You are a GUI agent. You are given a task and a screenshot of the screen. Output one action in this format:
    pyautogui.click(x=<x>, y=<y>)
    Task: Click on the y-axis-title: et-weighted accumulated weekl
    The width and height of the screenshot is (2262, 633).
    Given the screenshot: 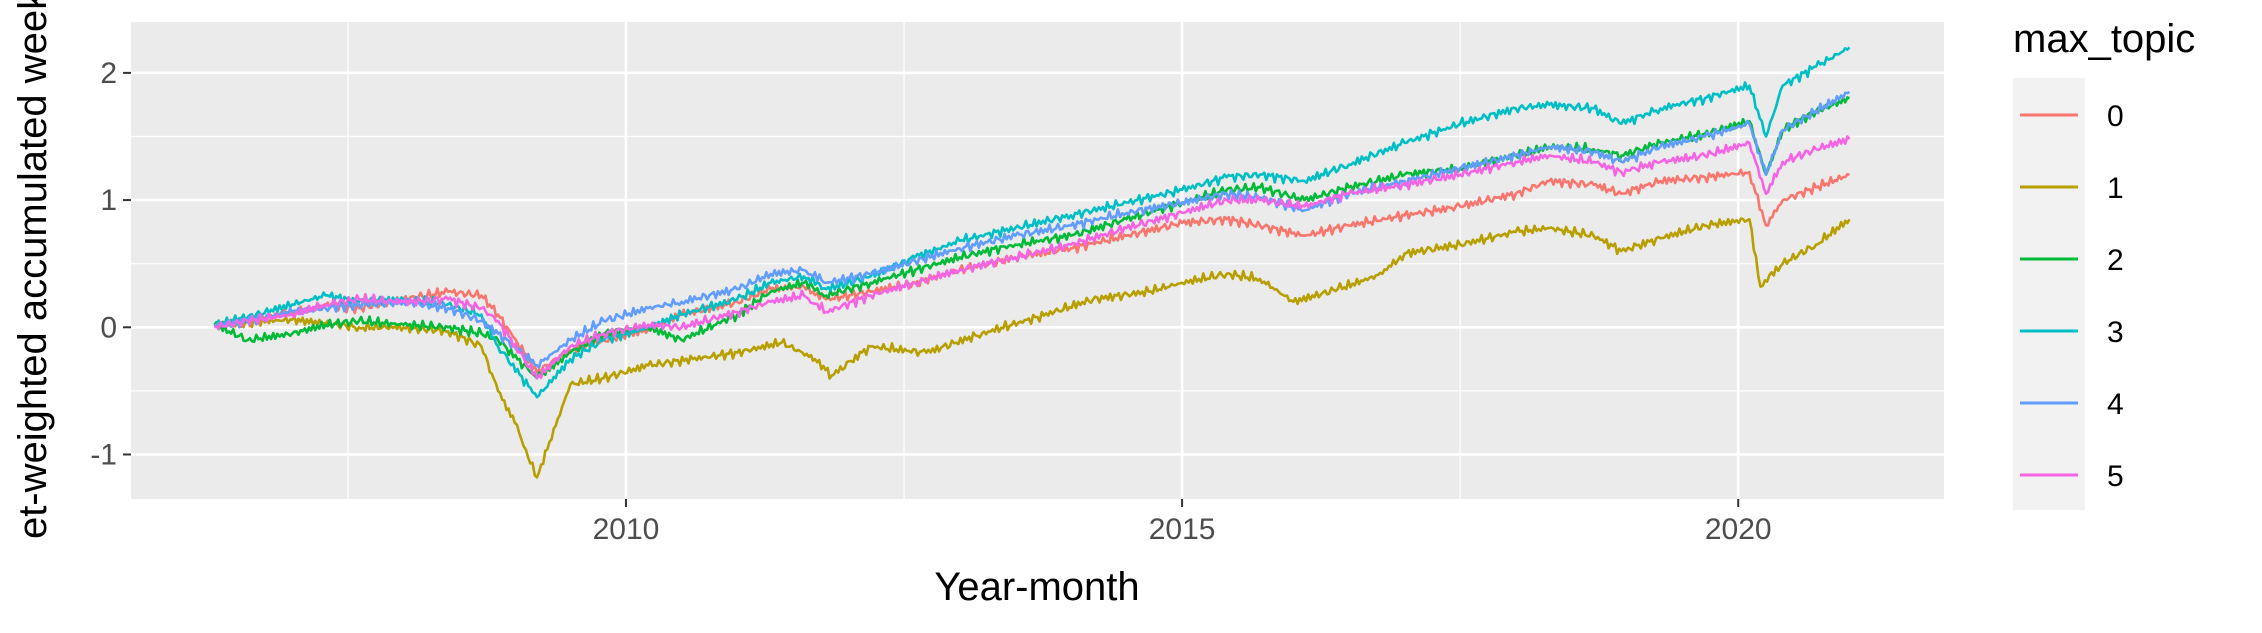 What is the action you would take?
    pyautogui.click(x=33, y=269)
    